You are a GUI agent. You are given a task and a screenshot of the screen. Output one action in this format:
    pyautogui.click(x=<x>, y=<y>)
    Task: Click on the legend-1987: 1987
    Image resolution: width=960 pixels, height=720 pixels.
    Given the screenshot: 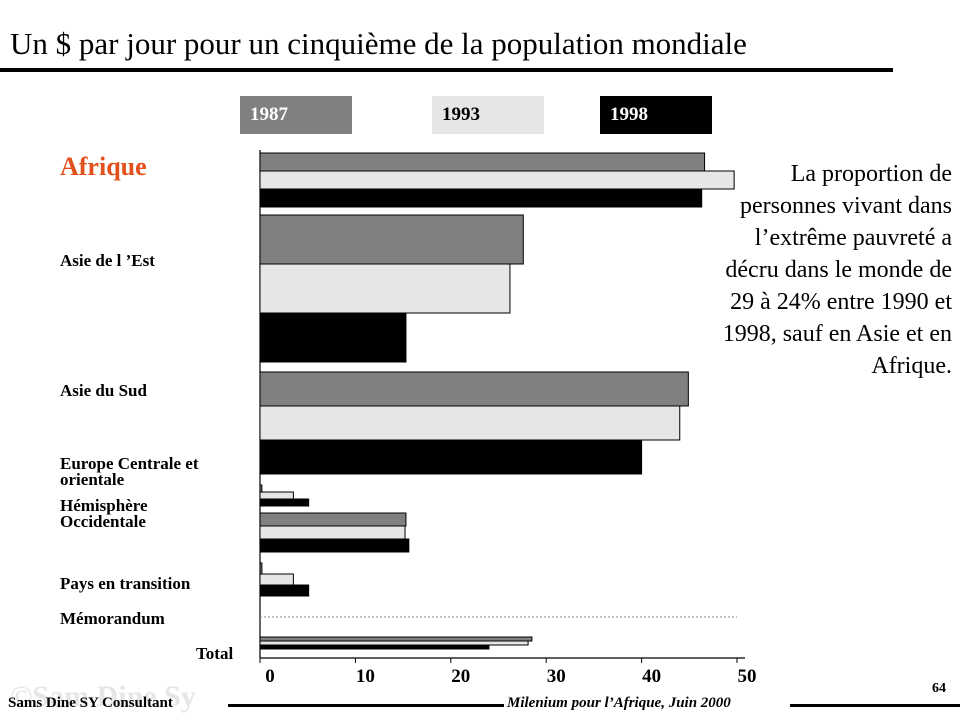 What is the action you would take?
    pyautogui.click(x=296, y=115)
    